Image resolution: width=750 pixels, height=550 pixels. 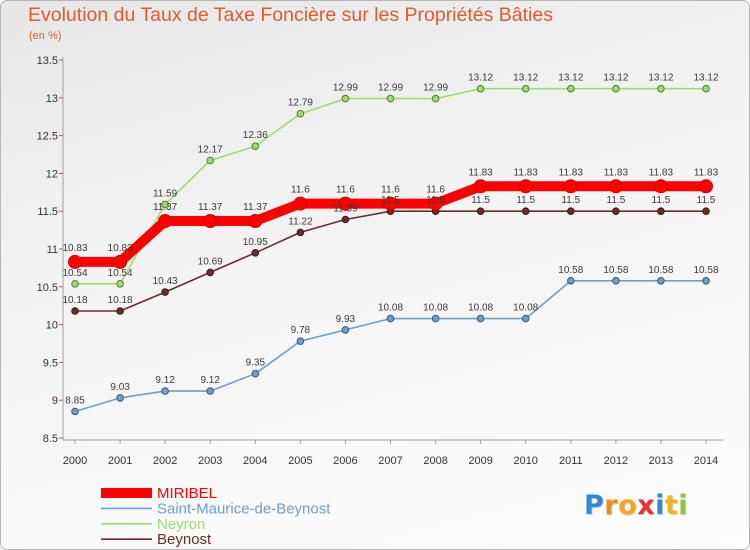 What do you see at coordinates (671, 505) in the screenshot?
I see `logo-letter: t` at bounding box center [671, 505].